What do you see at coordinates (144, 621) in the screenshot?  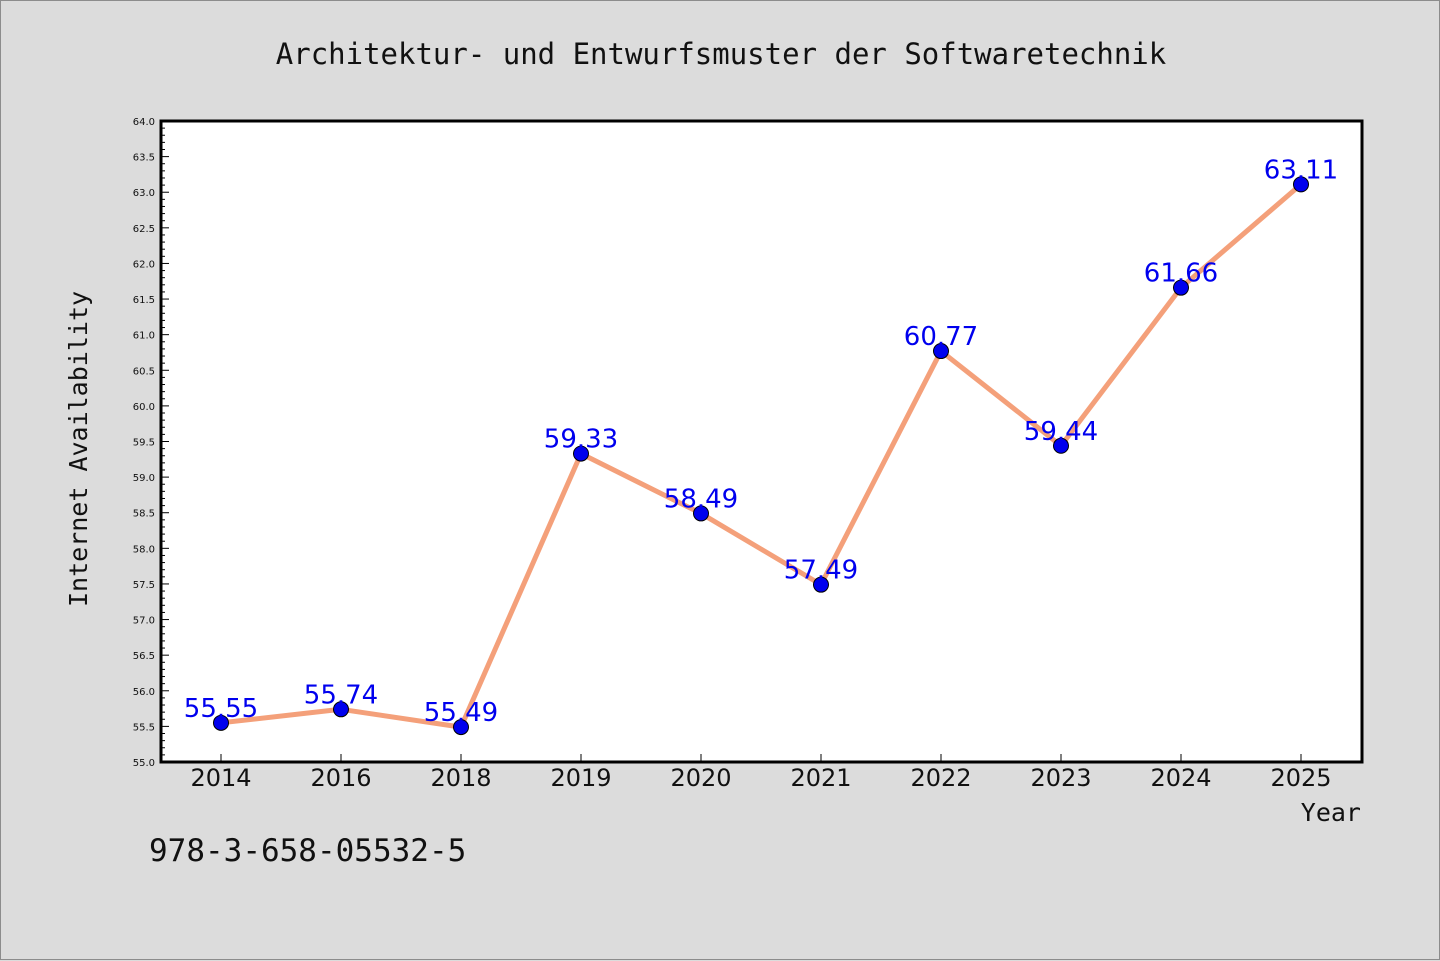 I see `y-tick-label: 57.0` at bounding box center [144, 621].